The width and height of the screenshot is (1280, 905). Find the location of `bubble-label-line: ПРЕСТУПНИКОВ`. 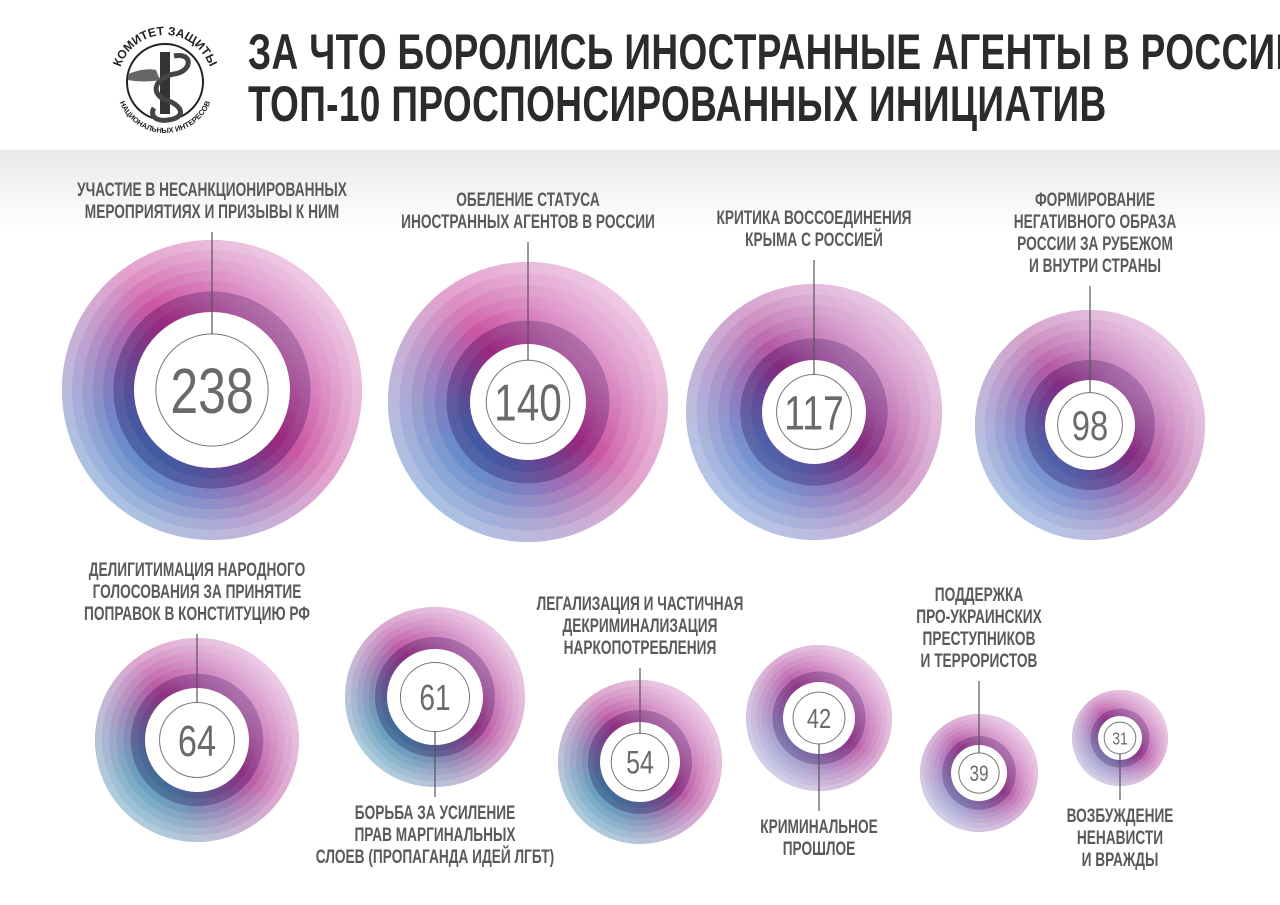

bubble-label-line: ПРЕСТУПНИКОВ is located at coordinates (979, 639).